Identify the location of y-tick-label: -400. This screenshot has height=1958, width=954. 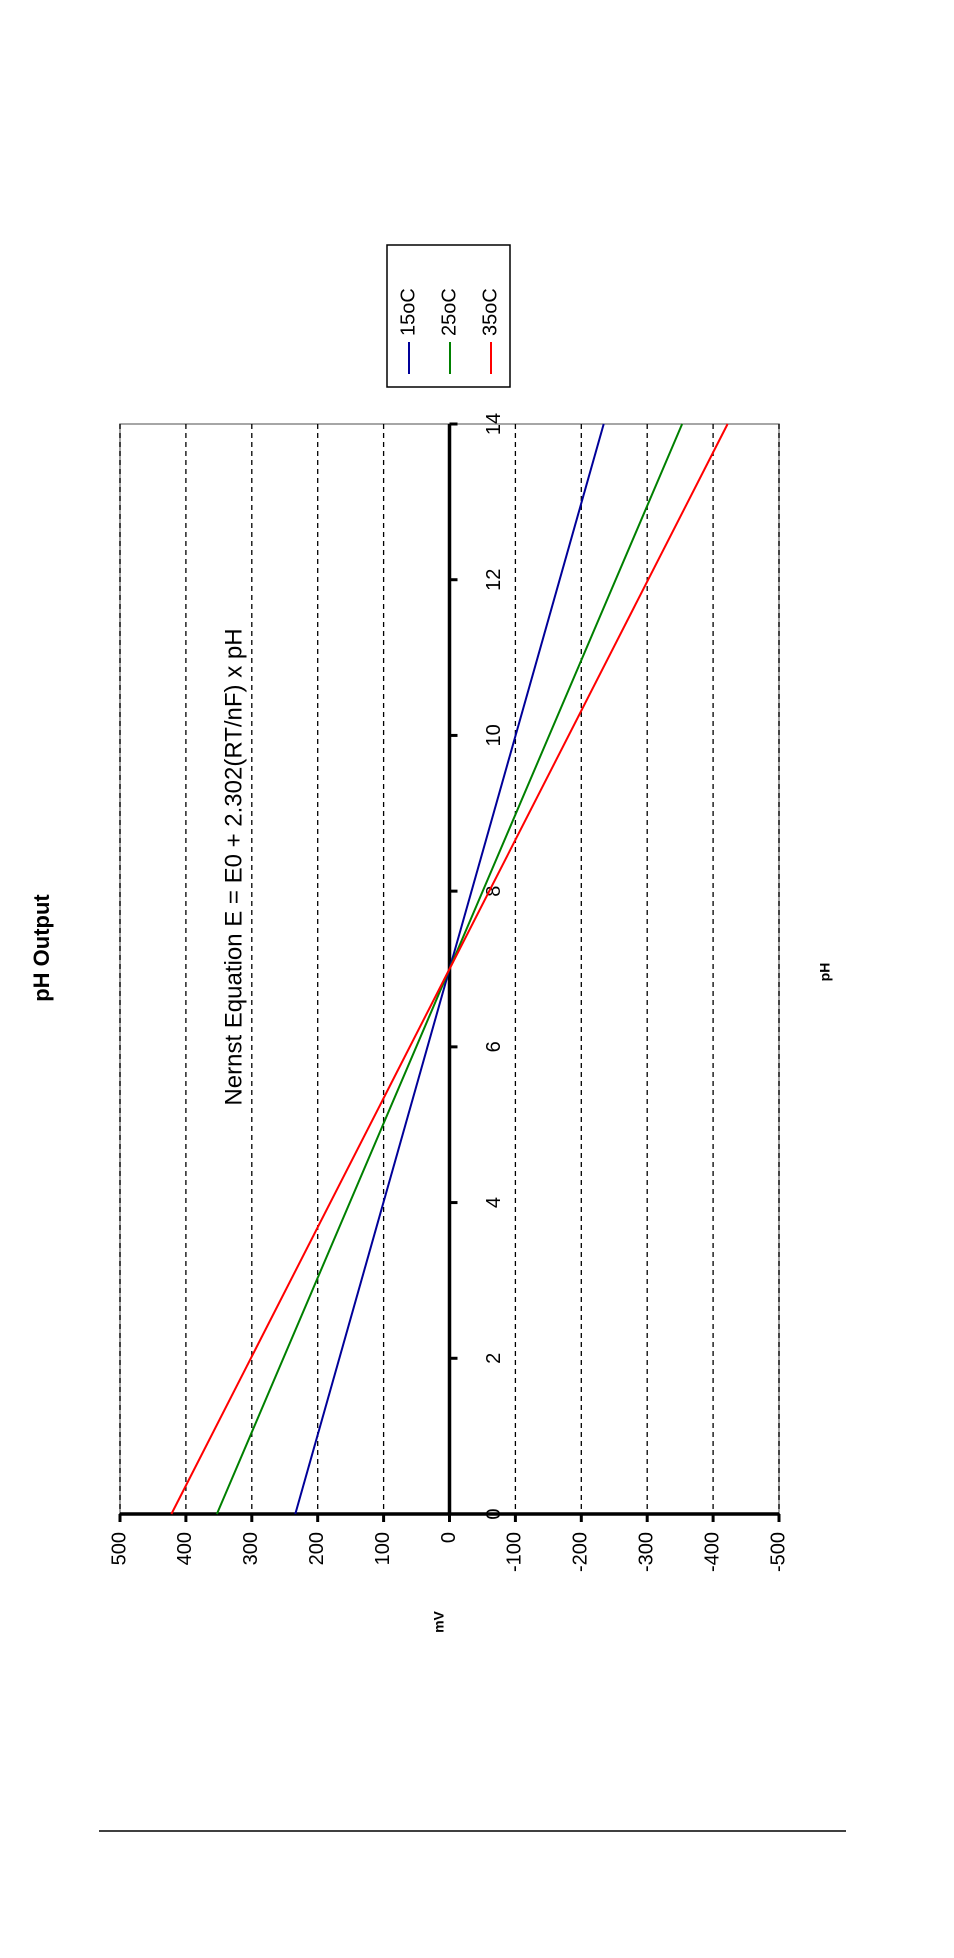
(712, 1552).